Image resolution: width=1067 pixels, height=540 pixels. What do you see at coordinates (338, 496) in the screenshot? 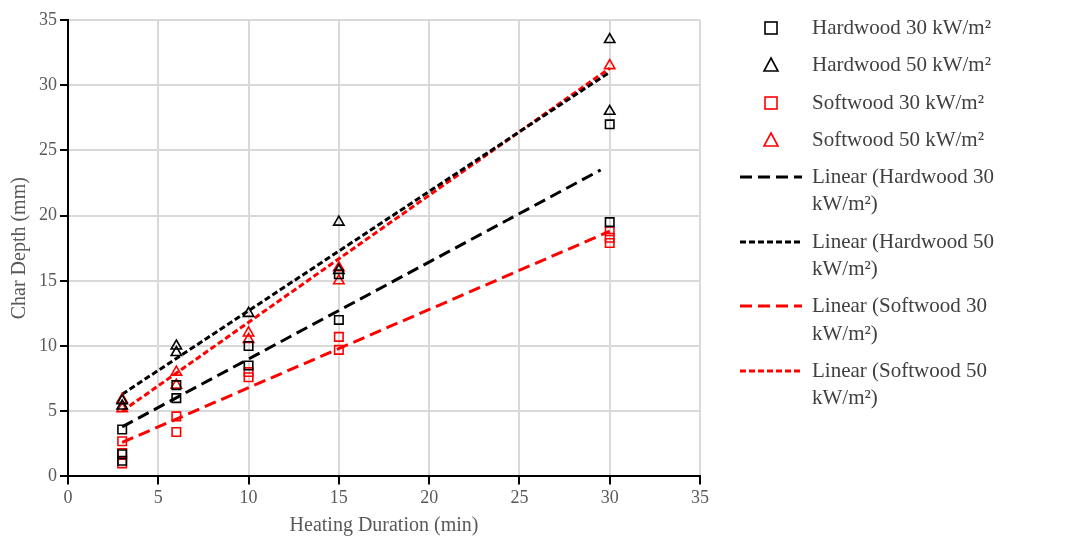
I see `x-tick-label: 15` at bounding box center [338, 496].